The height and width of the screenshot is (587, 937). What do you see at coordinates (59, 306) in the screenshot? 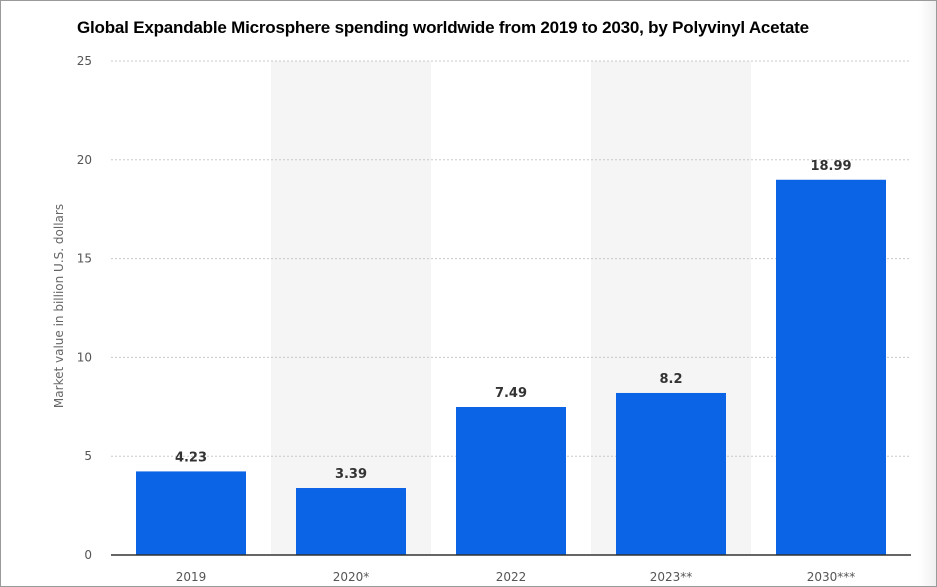
I see `y-axis-title: Market value in billion U.S. dollars` at bounding box center [59, 306].